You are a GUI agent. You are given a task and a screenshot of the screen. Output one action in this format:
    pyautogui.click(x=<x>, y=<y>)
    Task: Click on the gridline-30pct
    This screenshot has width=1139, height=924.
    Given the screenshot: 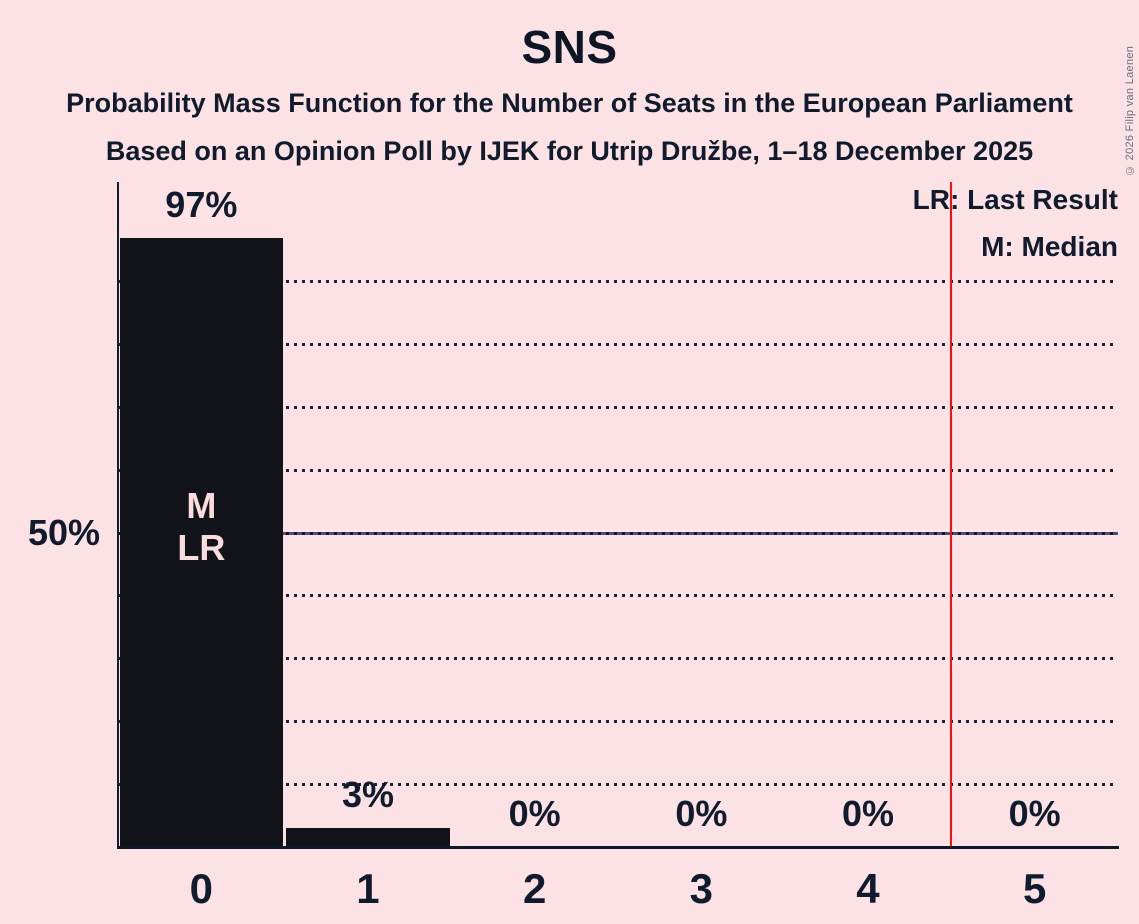 What is the action you would take?
    pyautogui.click(x=618, y=659)
    